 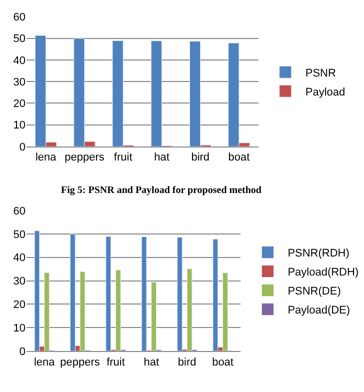 I want to click on legend-label: PSNR, so click(x=320, y=73).